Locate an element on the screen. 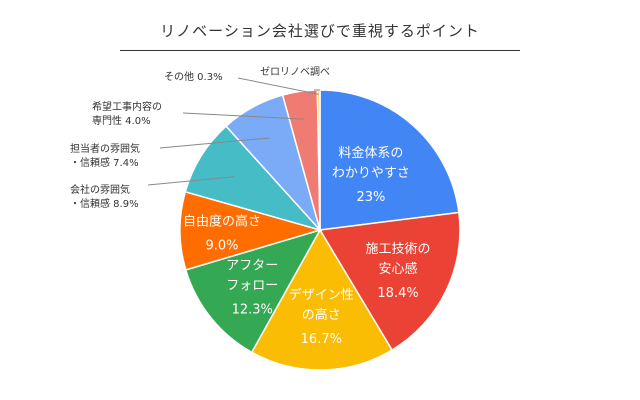 The height and width of the screenshot is (400, 640). slice-value-label: 16.7% is located at coordinates (321, 339).